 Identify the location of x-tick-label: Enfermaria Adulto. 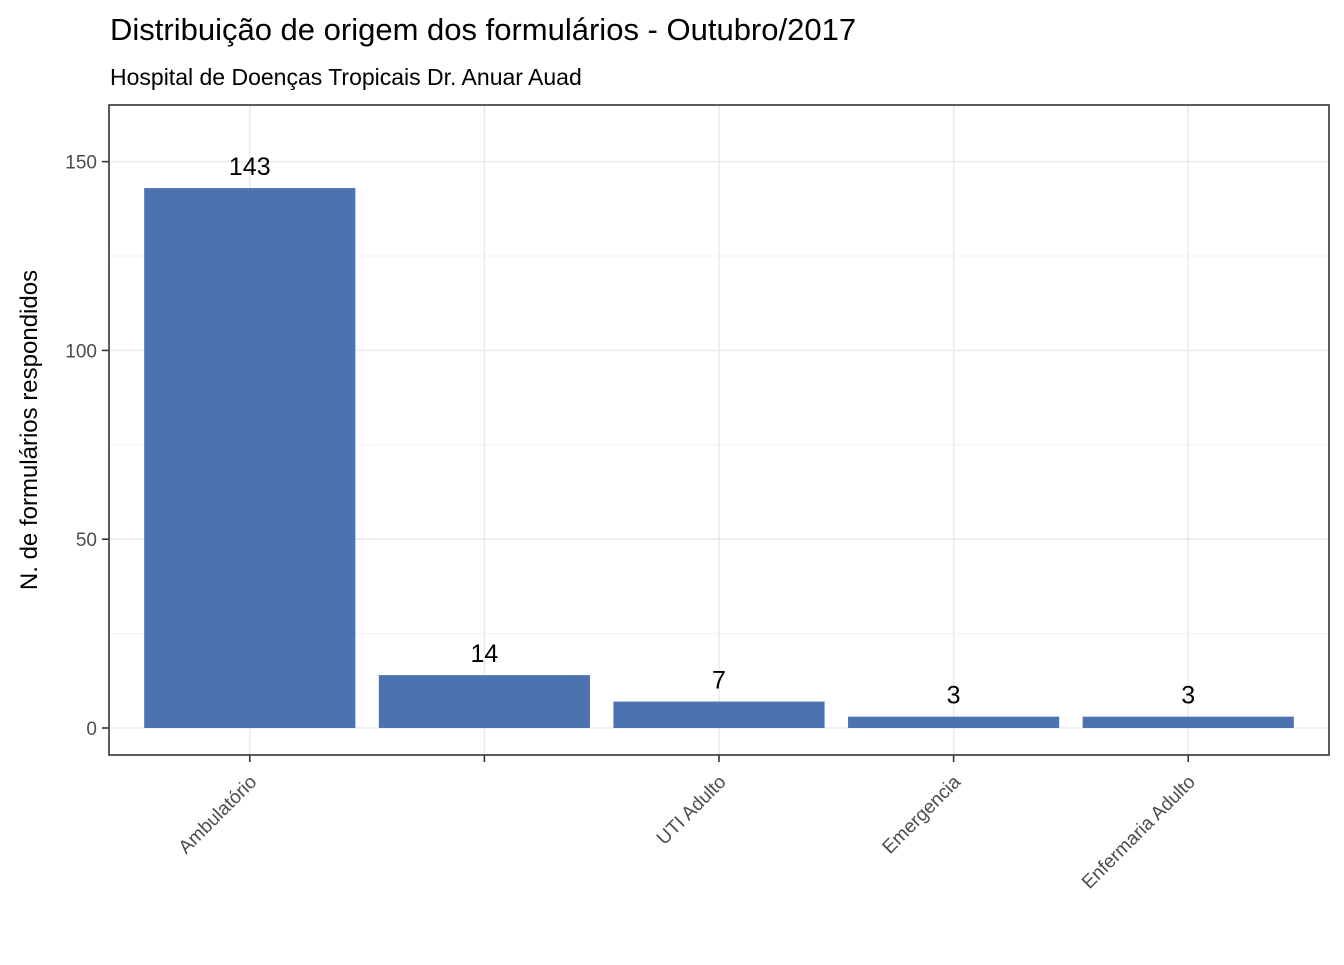
(1139, 833).